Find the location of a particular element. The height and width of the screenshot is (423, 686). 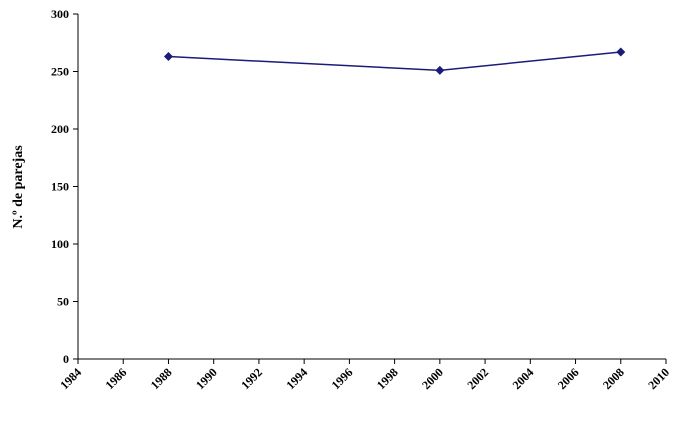

x-tick-label: 1986 is located at coordinates (115, 378).